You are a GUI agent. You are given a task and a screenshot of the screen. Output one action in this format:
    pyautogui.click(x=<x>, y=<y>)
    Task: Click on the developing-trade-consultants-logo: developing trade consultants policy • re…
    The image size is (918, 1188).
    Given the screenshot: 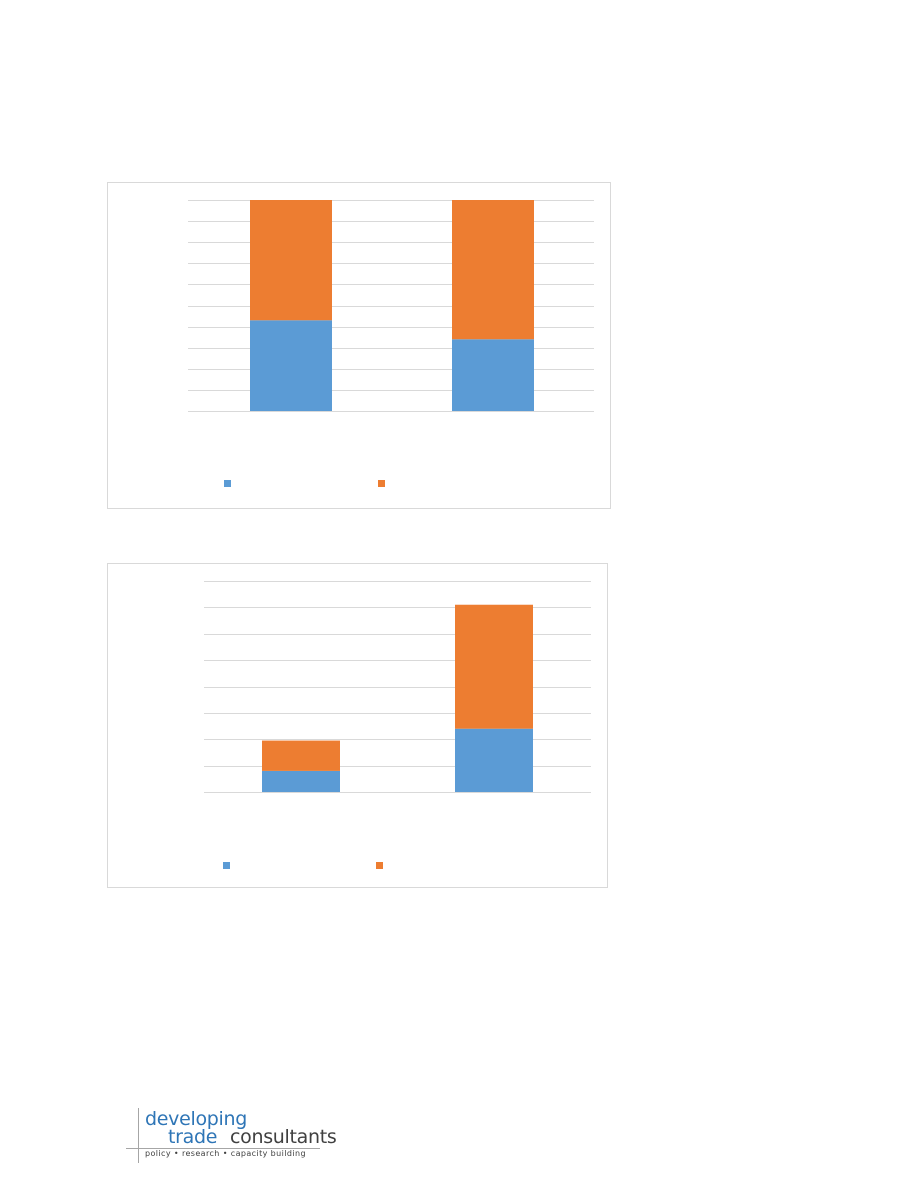 What is the action you would take?
    pyautogui.click(x=231, y=1136)
    